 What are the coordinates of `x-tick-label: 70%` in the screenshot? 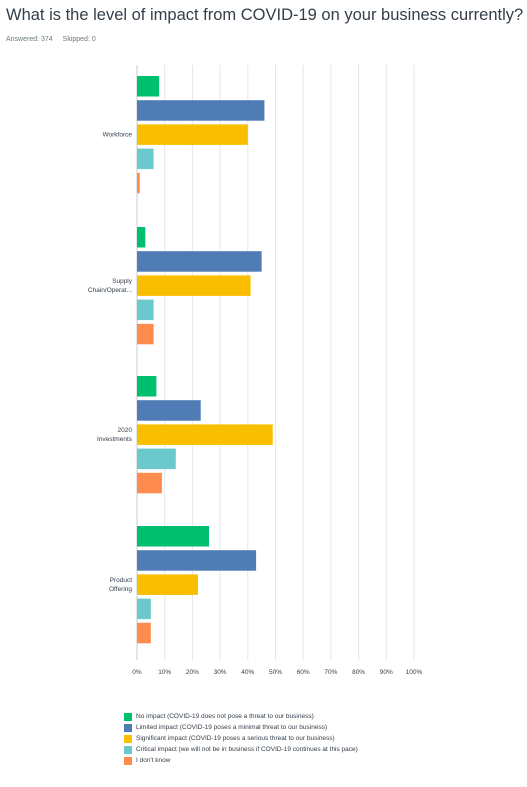 It's located at (330, 672).